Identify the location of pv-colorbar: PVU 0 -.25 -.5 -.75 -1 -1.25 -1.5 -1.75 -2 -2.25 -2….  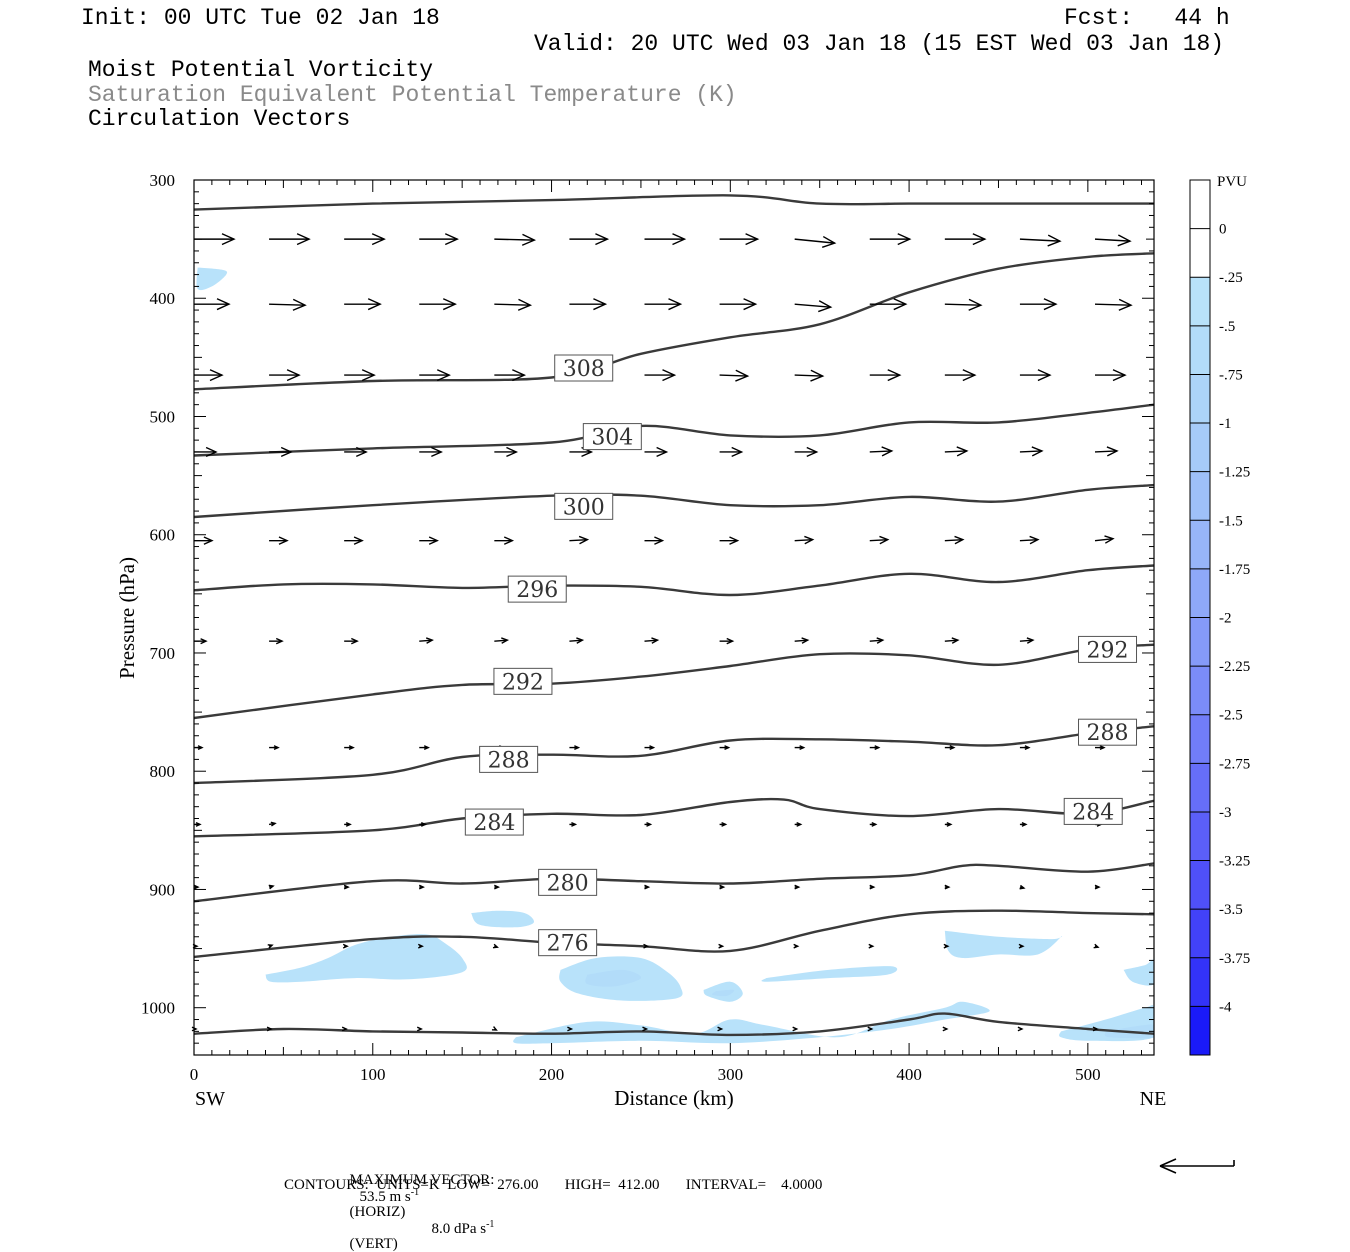
(1219, 615).